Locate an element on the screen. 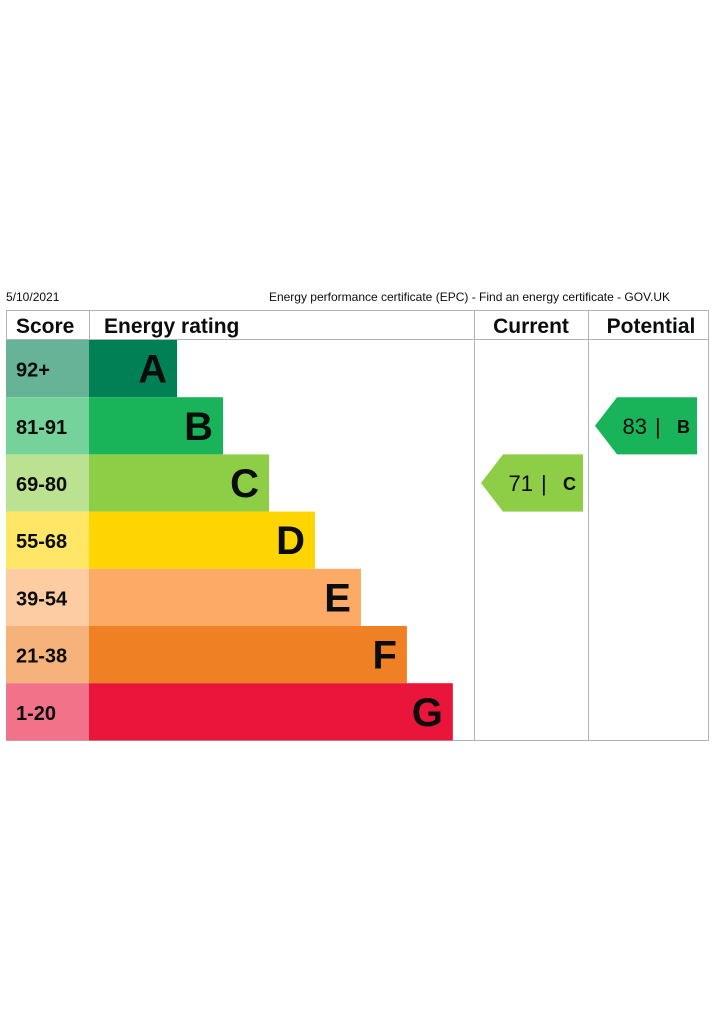 The width and height of the screenshot is (715, 1033). band-row-b: 81-91 B is located at coordinates (115, 426).